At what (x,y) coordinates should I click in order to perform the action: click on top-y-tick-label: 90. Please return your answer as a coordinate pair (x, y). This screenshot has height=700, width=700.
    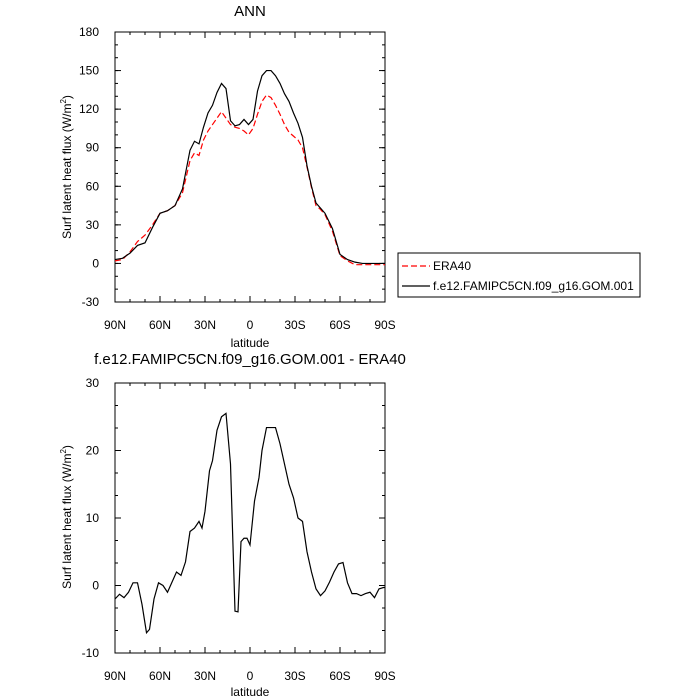
    Looking at the image, I should click on (93, 148).